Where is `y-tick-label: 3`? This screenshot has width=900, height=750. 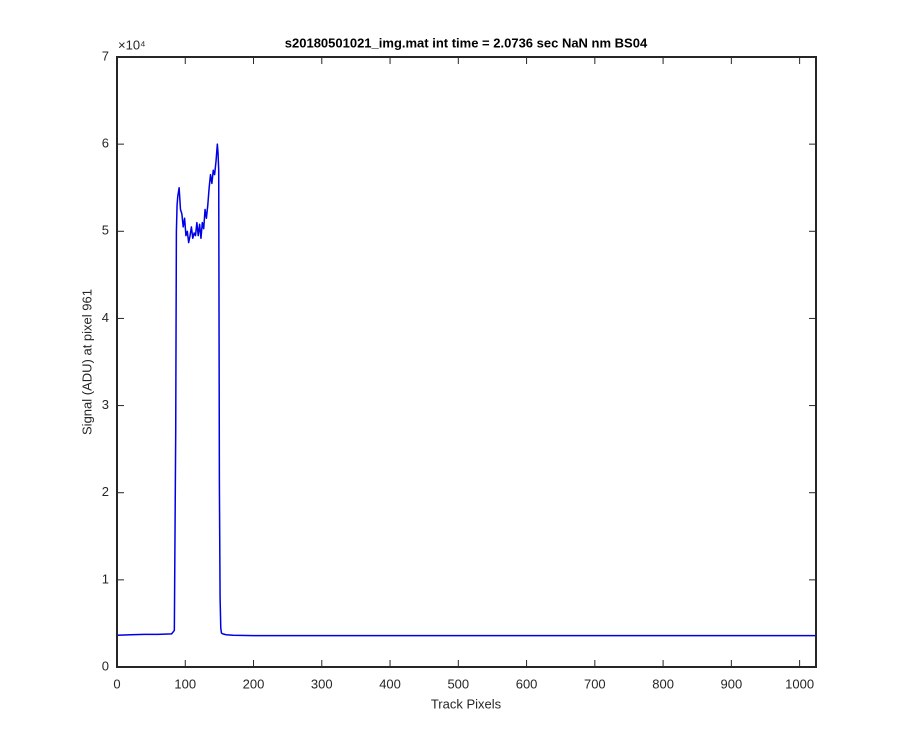
y-tick-label: 3 is located at coordinates (105, 404).